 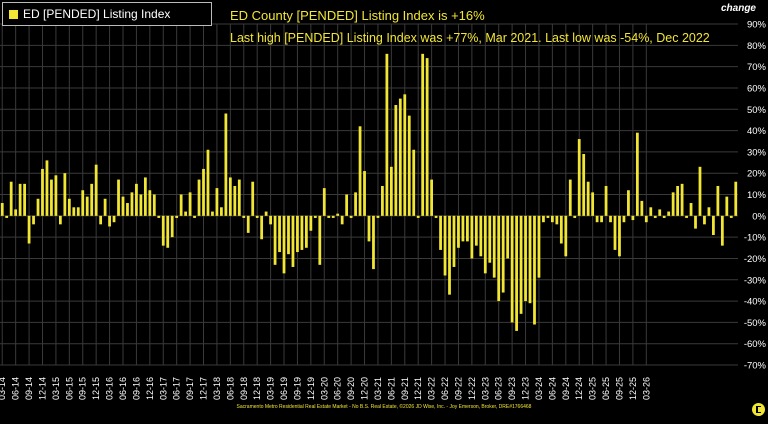 What do you see at coordinates (271, 388) in the screenshot?
I see `x-tick-label: 03-19` at bounding box center [271, 388].